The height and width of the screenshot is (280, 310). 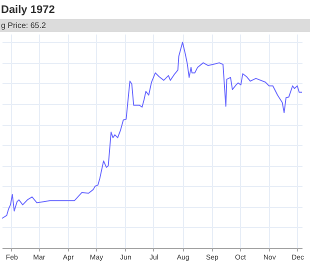 What do you see at coordinates (28, 10) in the screenshot?
I see `chart-title: Daily 1972` at bounding box center [28, 10].